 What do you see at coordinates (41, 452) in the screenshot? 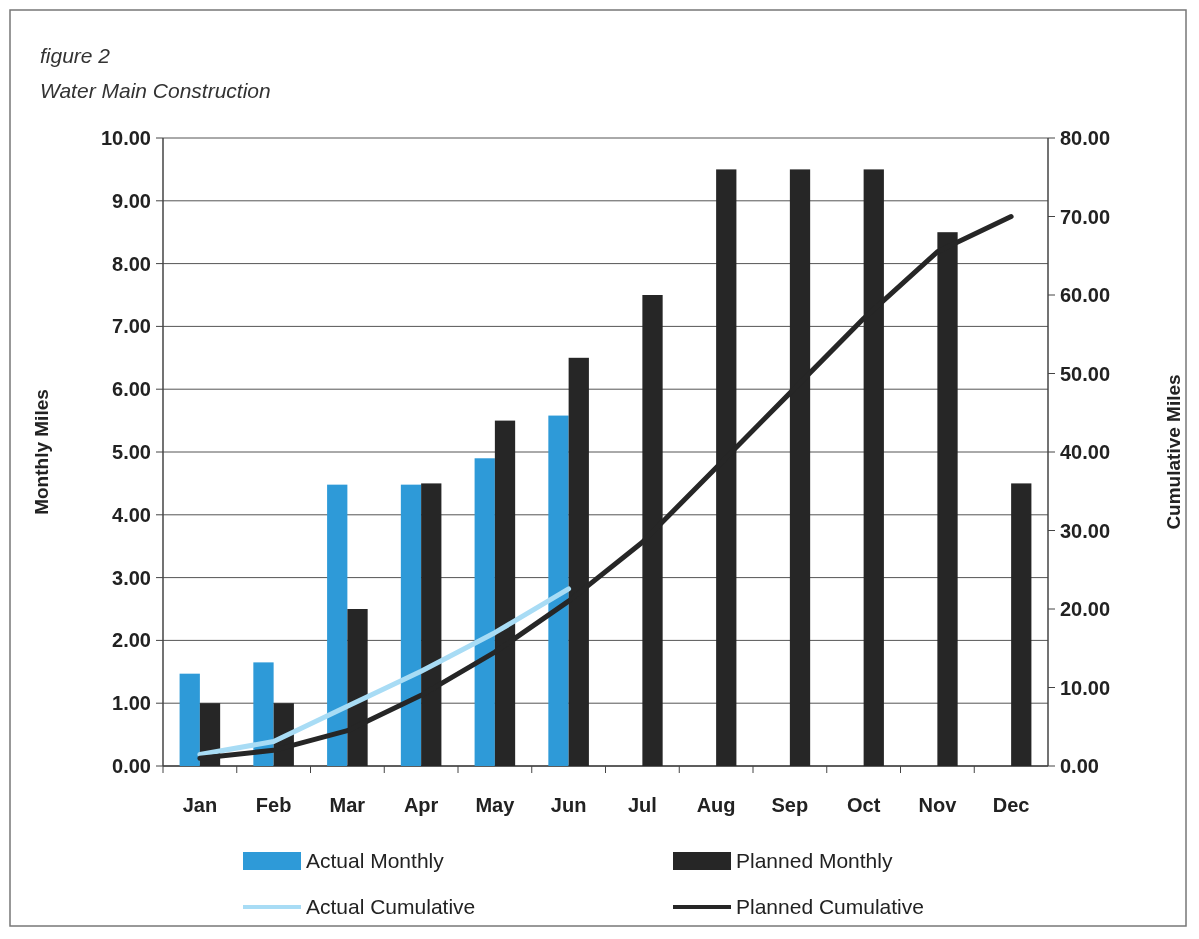
I see `y-axis-title: Monthly Miles` at bounding box center [41, 452].